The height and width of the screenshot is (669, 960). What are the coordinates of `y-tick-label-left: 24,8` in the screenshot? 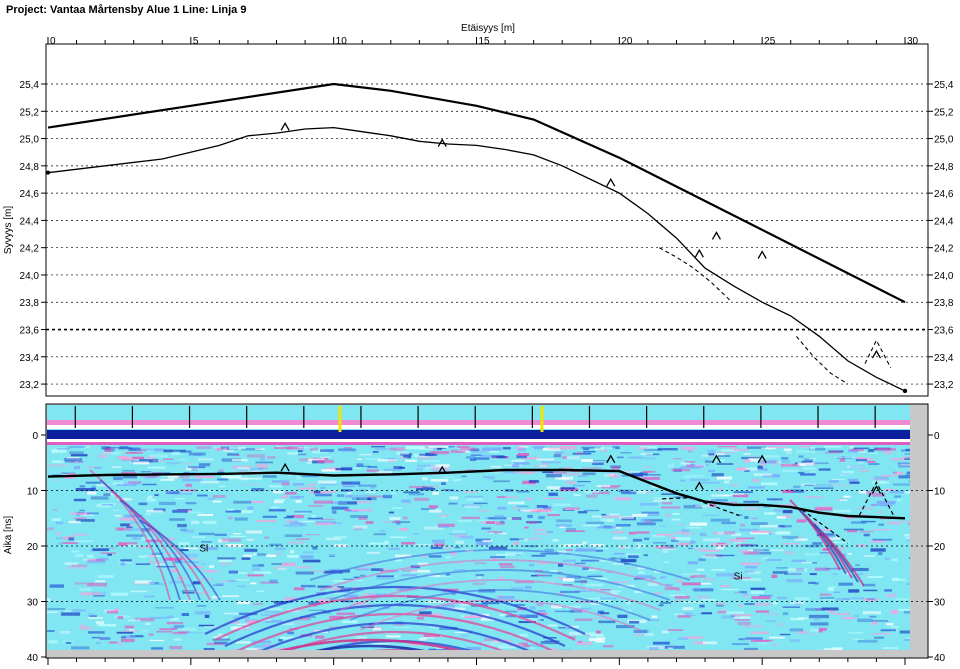 It's located at (30, 167).